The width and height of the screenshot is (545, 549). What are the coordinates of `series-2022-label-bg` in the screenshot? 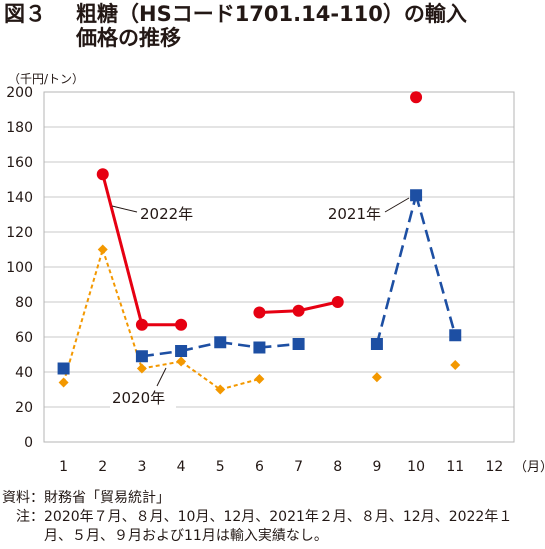 It's located at (171, 214).